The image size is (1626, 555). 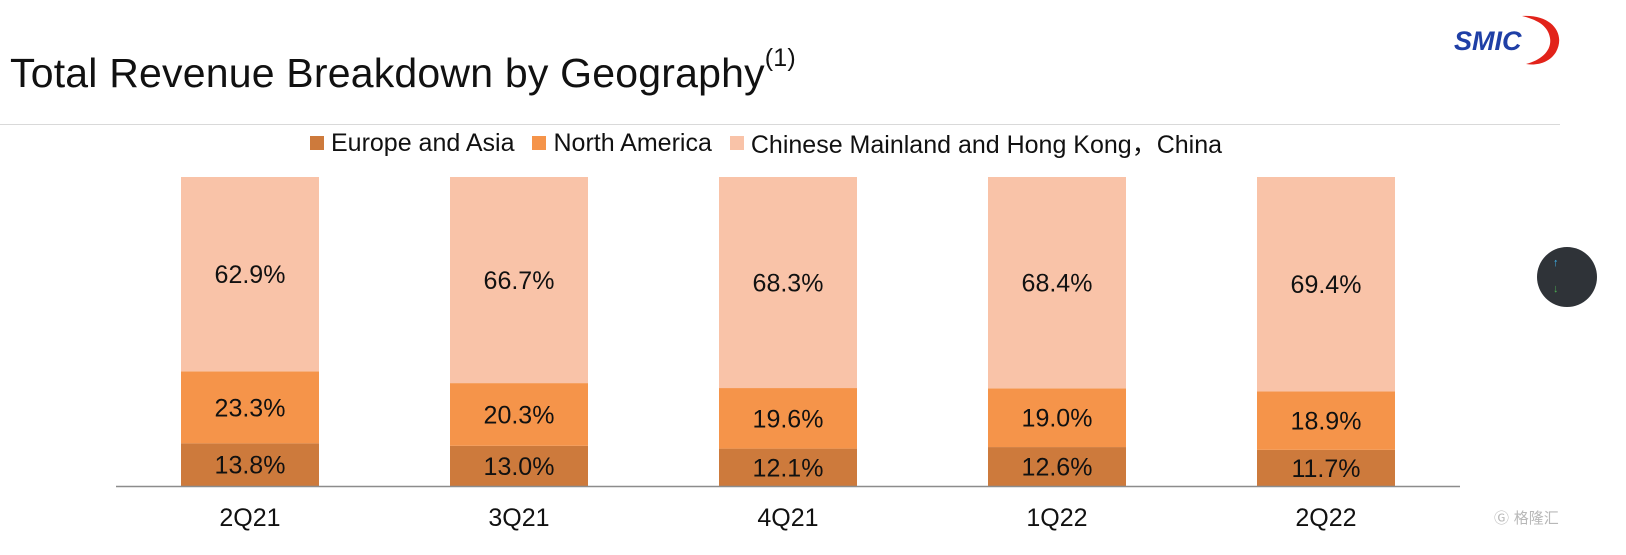 I want to click on data-label-europe-asia: 12.1%, so click(x=788, y=468).